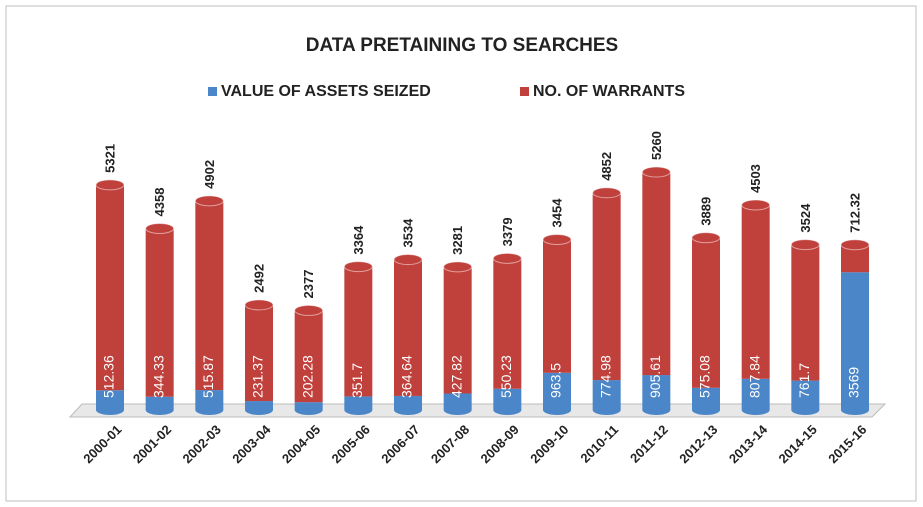 This screenshot has width=923, height=507. I want to click on data-label: 4902, so click(209, 174).